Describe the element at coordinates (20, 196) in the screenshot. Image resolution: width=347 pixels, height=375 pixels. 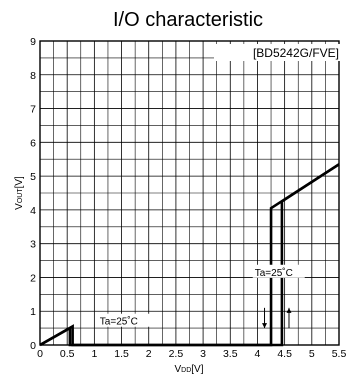
I see `y-axis-label-sub: OUT` at that location.